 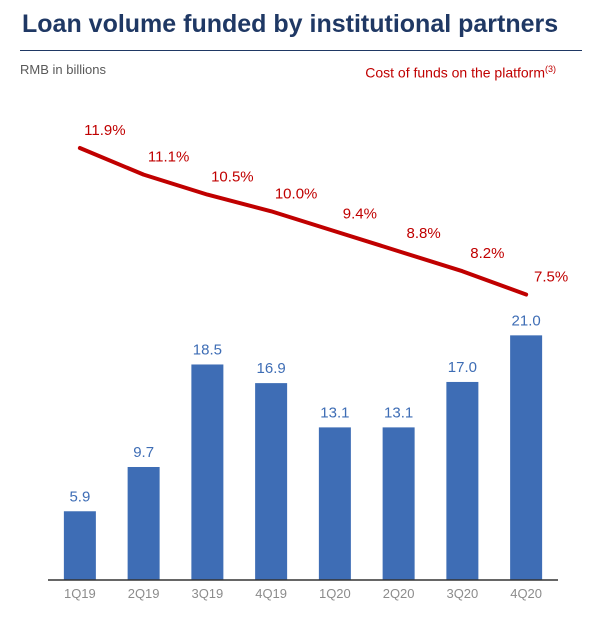 What do you see at coordinates (63, 69) in the screenshot?
I see `y-unit-label: RMB in billions` at bounding box center [63, 69].